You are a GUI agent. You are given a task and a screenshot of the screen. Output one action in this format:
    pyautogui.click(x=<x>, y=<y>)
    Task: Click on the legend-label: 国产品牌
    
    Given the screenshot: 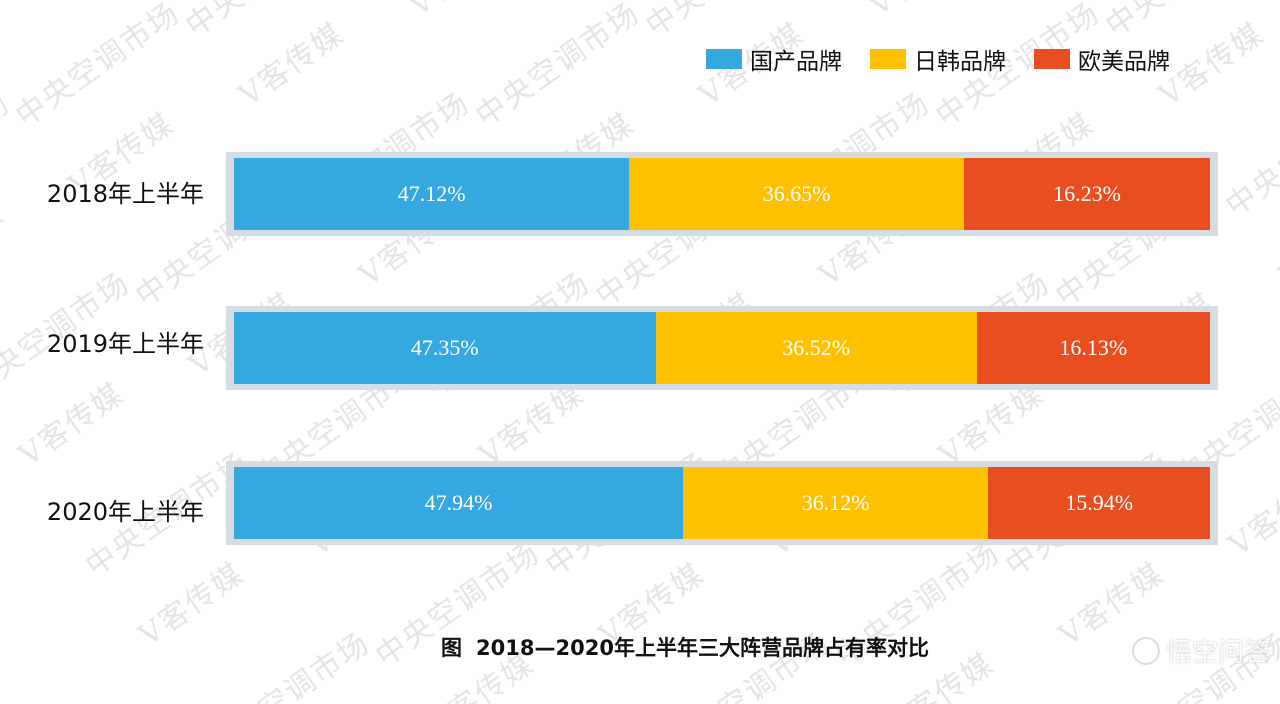 What is the action you would take?
    pyautogui.click(x=796, y=62)
    